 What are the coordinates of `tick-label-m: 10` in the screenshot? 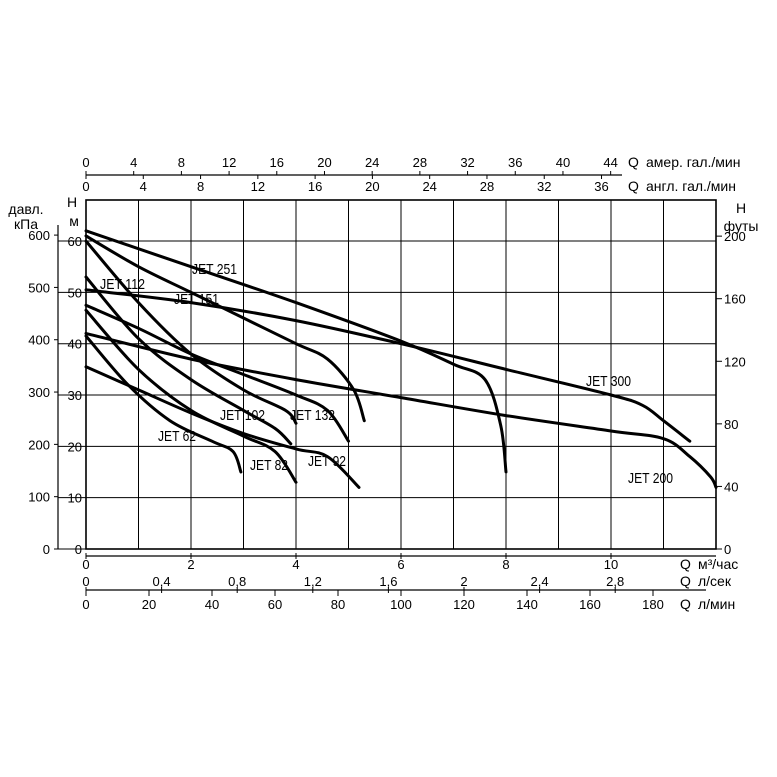 It's located at (75, 498).